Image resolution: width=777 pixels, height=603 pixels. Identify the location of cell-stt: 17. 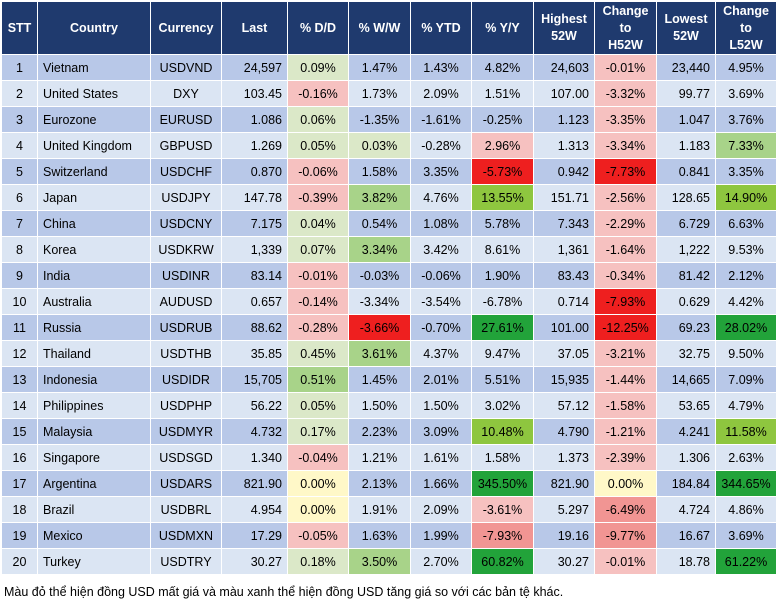
(19, 483).